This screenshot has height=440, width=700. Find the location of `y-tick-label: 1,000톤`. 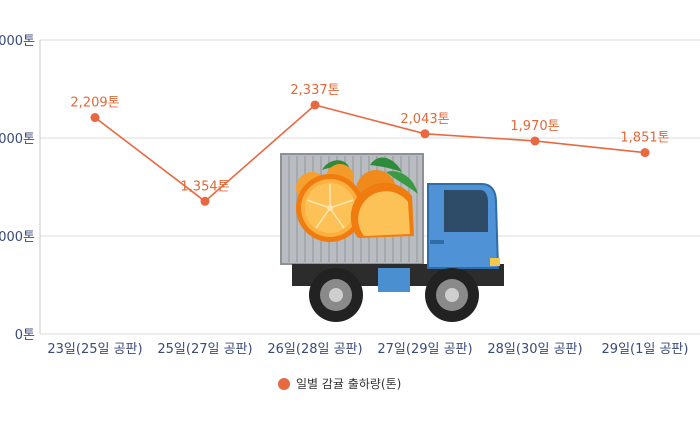

y-tick-label: 1,000톤 is located at coordinates (17, 237).